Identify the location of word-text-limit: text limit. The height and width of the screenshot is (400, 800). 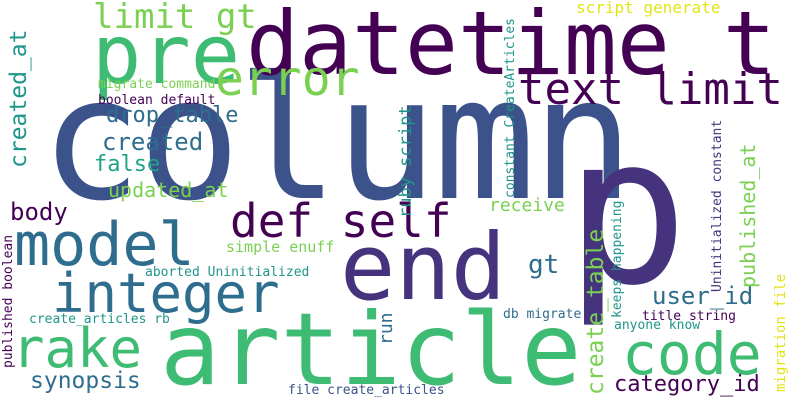
(650, 89).